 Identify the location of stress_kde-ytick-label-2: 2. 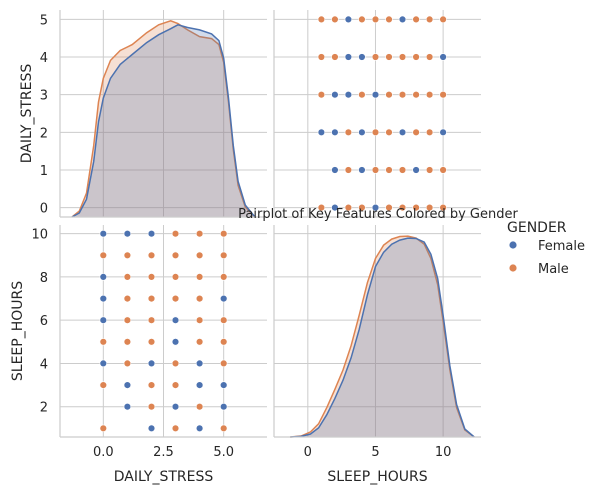
(44, 133).